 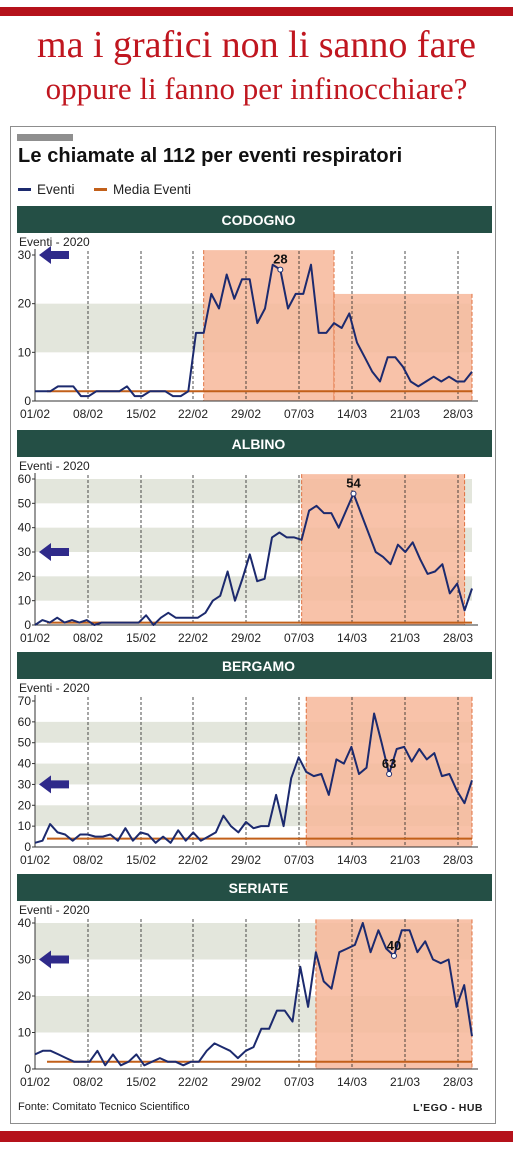 What do you see at coordinates (24, 189) in the screenshot?
I see `legend-events-swatch` at bounding box center [24, 189].